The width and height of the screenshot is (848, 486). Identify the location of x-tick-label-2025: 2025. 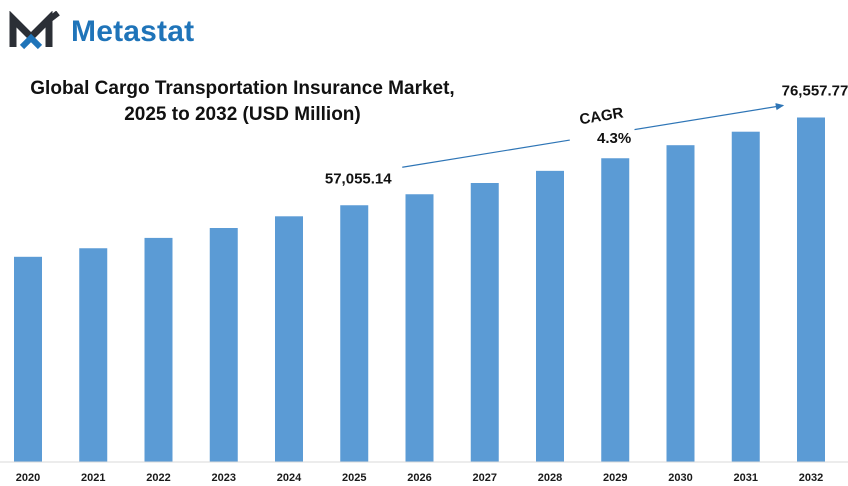
(354, 478).